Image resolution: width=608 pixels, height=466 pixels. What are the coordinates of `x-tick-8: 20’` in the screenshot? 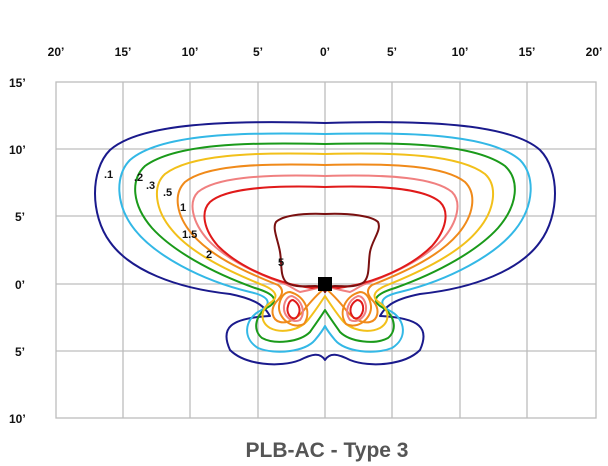 It's located at (594, 52).